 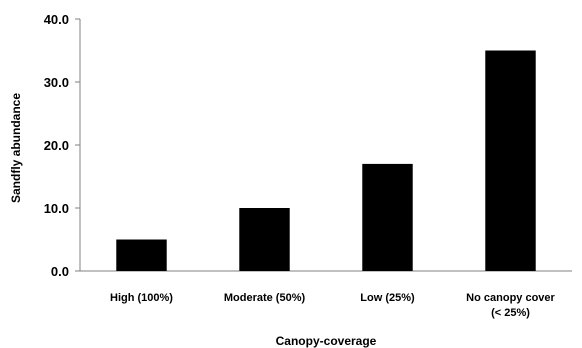 I want to click on x-tick-label: Moderate (50%), so click(x=265, y=298).